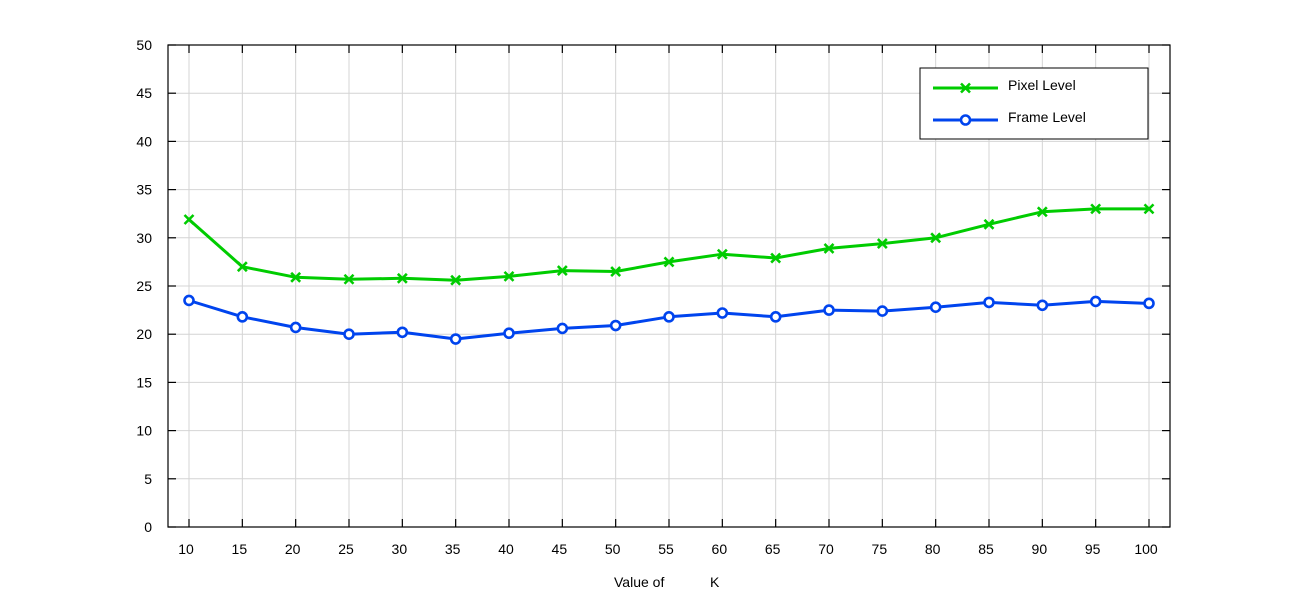  I want to click on legend-label-frame-level: Frame Level, so click(1047, 117).